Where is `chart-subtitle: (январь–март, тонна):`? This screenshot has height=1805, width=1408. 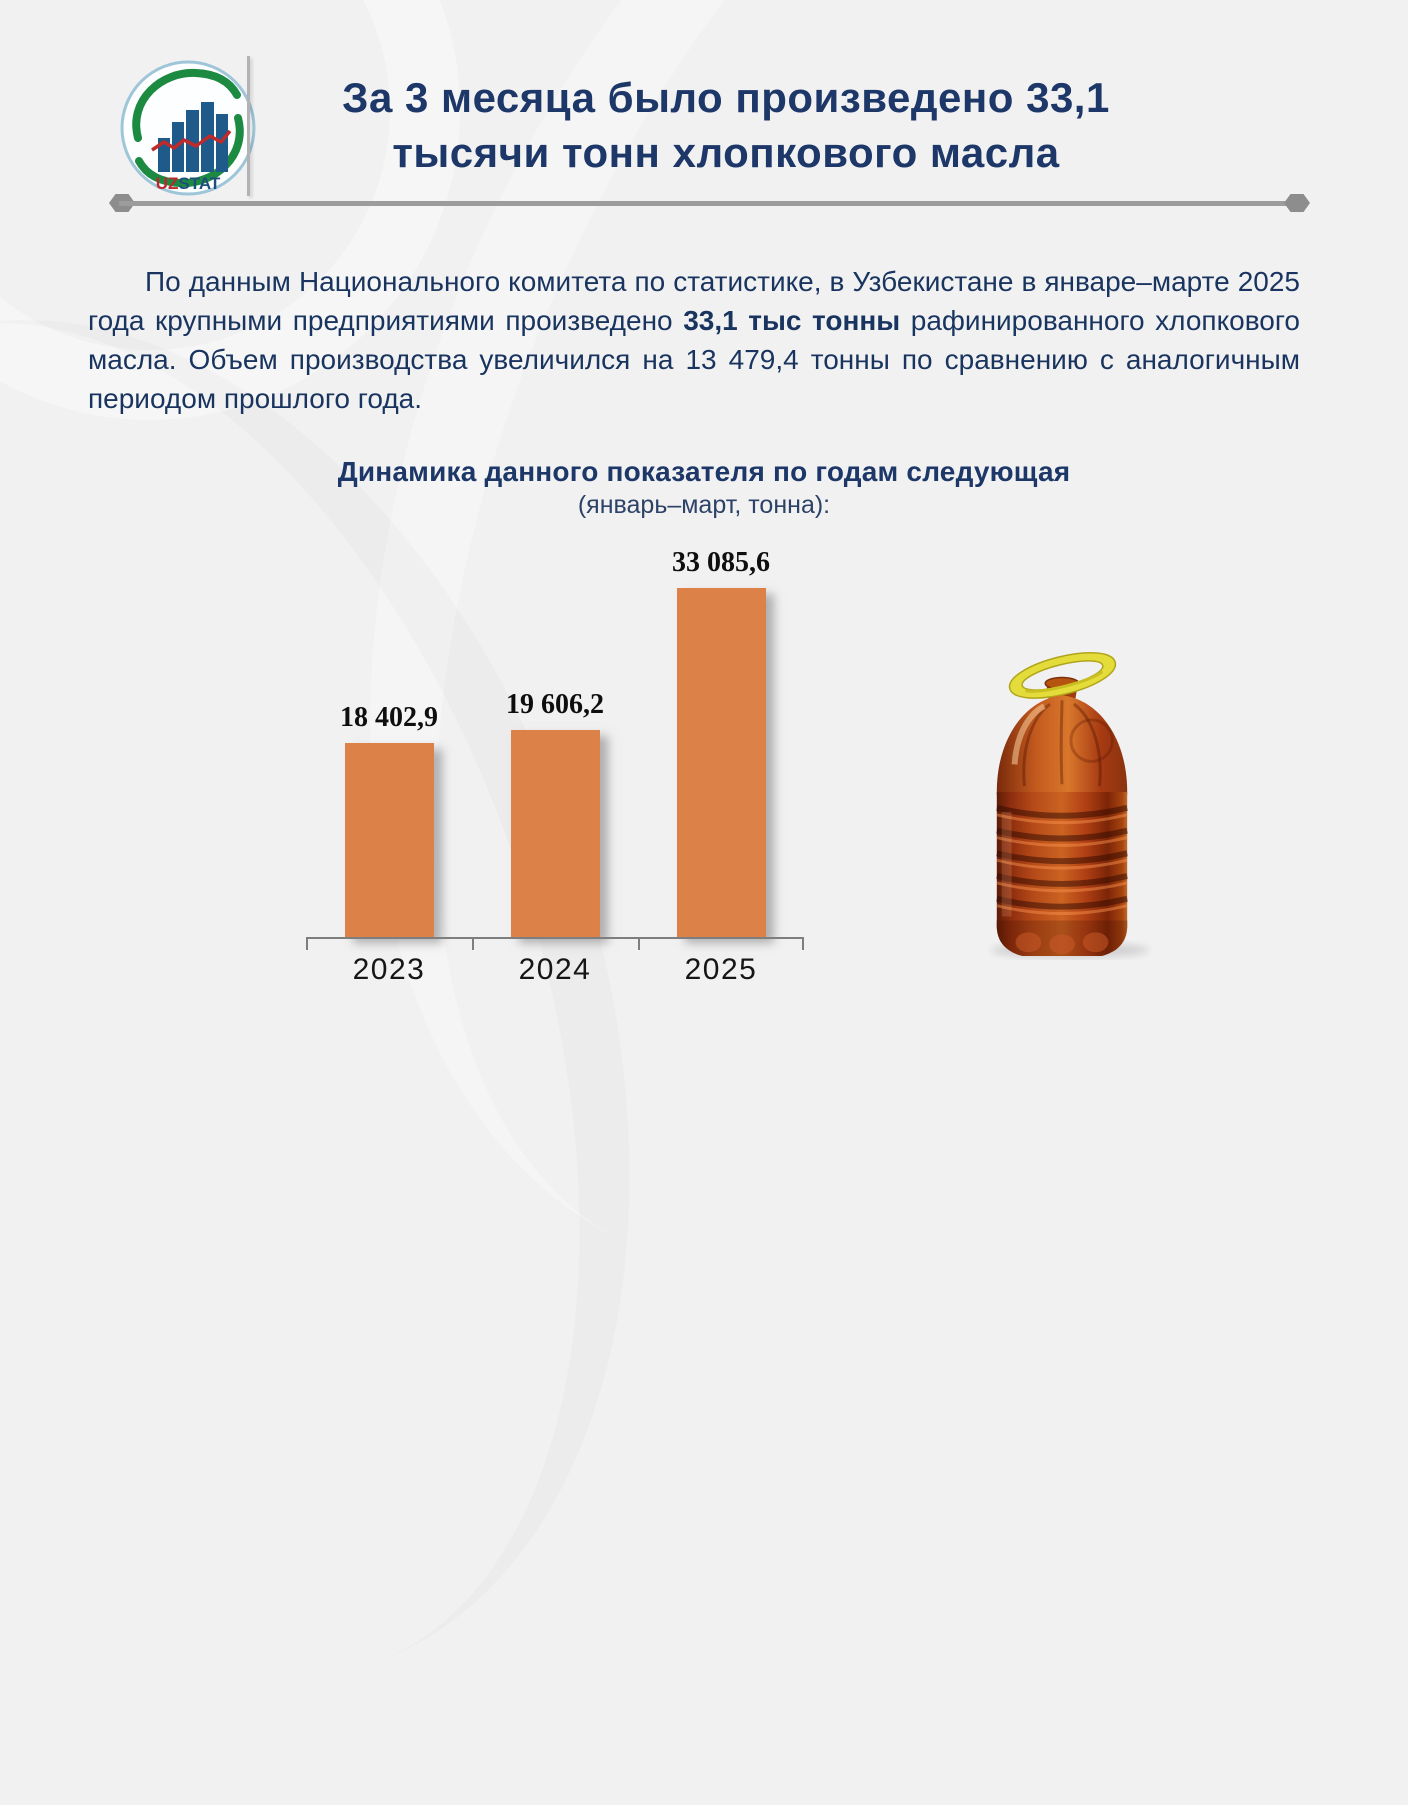 chart-subtitle: (январь–март, тонна): is located at coordinates (704, 505).